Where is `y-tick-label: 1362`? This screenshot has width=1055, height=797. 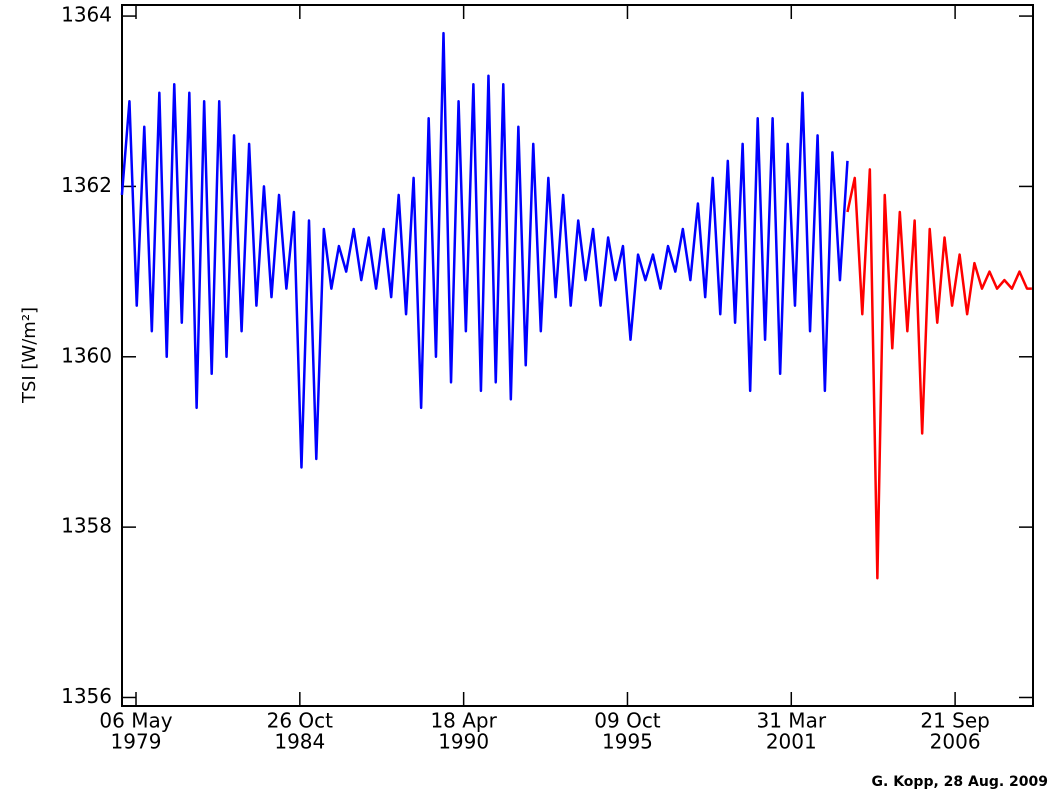
y-tick-label: 1362 is located at coordinates (86, 185).